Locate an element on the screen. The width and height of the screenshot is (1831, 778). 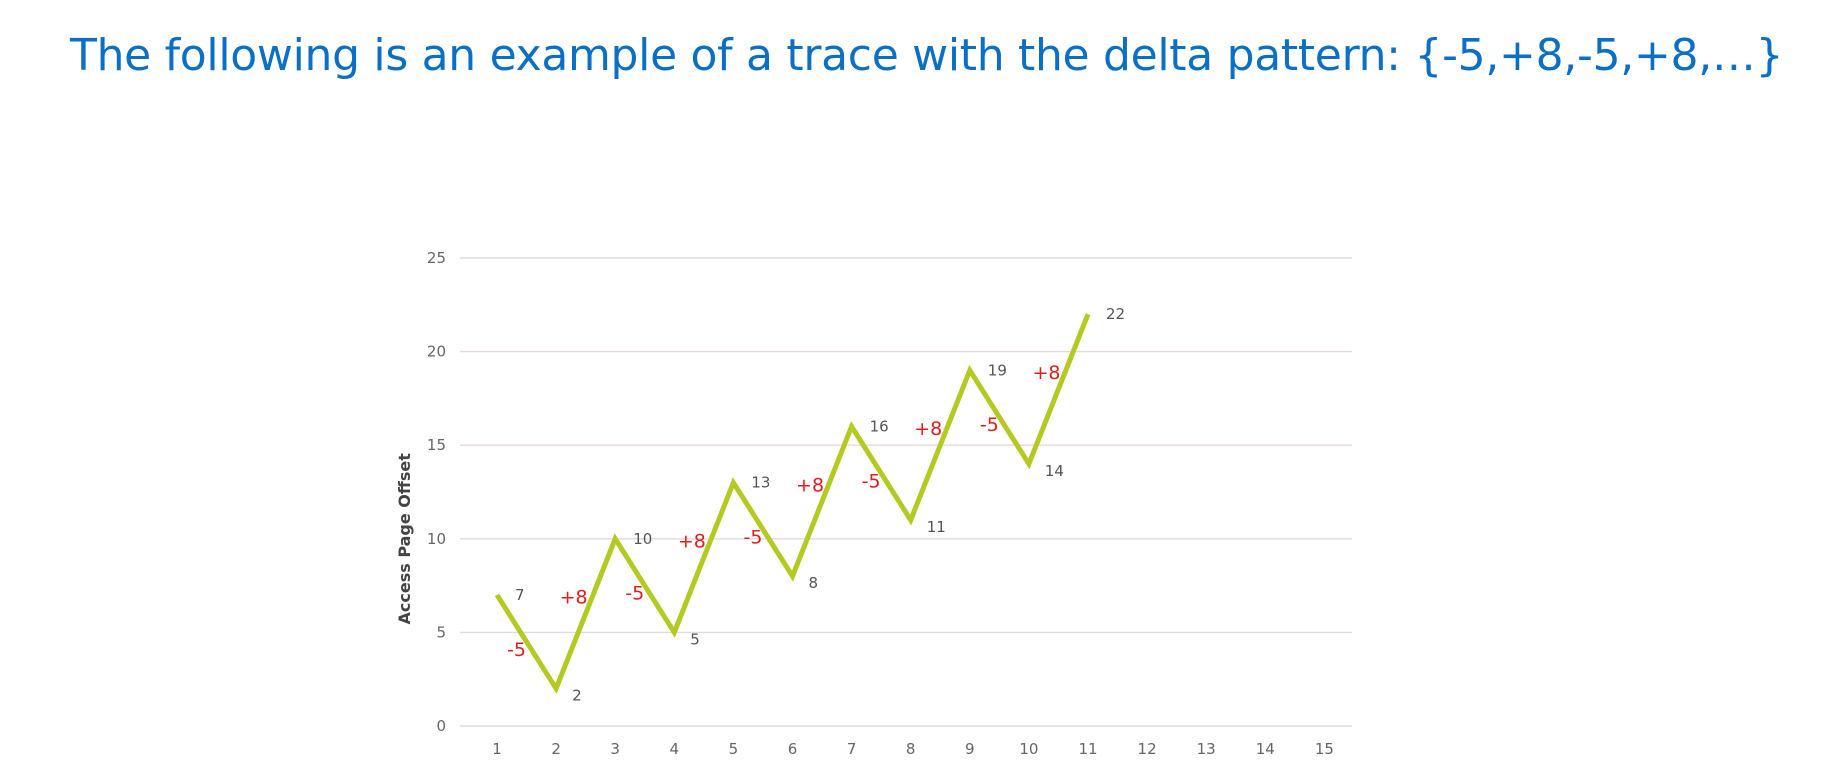
y-axis-ticks: 0 5 10 15 20 25 is located at coordinates (436, 492).